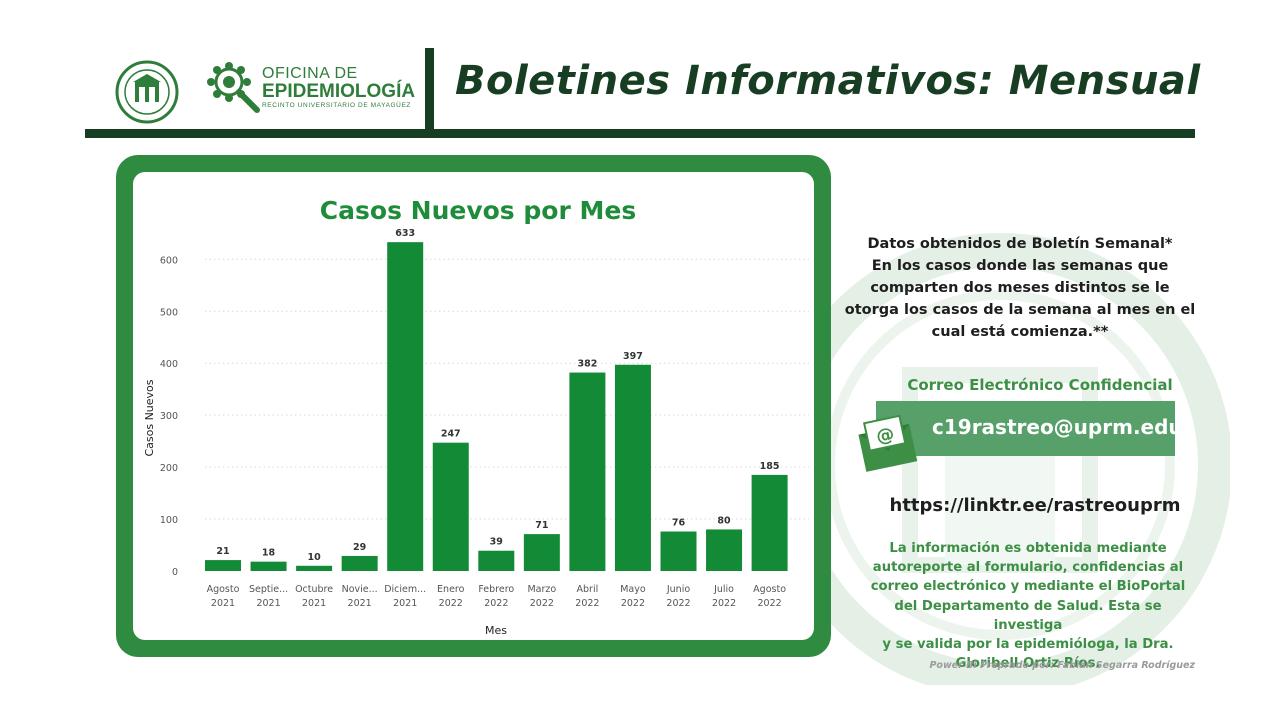 This screenshot has width=1280, height=720. I want to click on x-tick-label: Febrero, so click(496, 589).